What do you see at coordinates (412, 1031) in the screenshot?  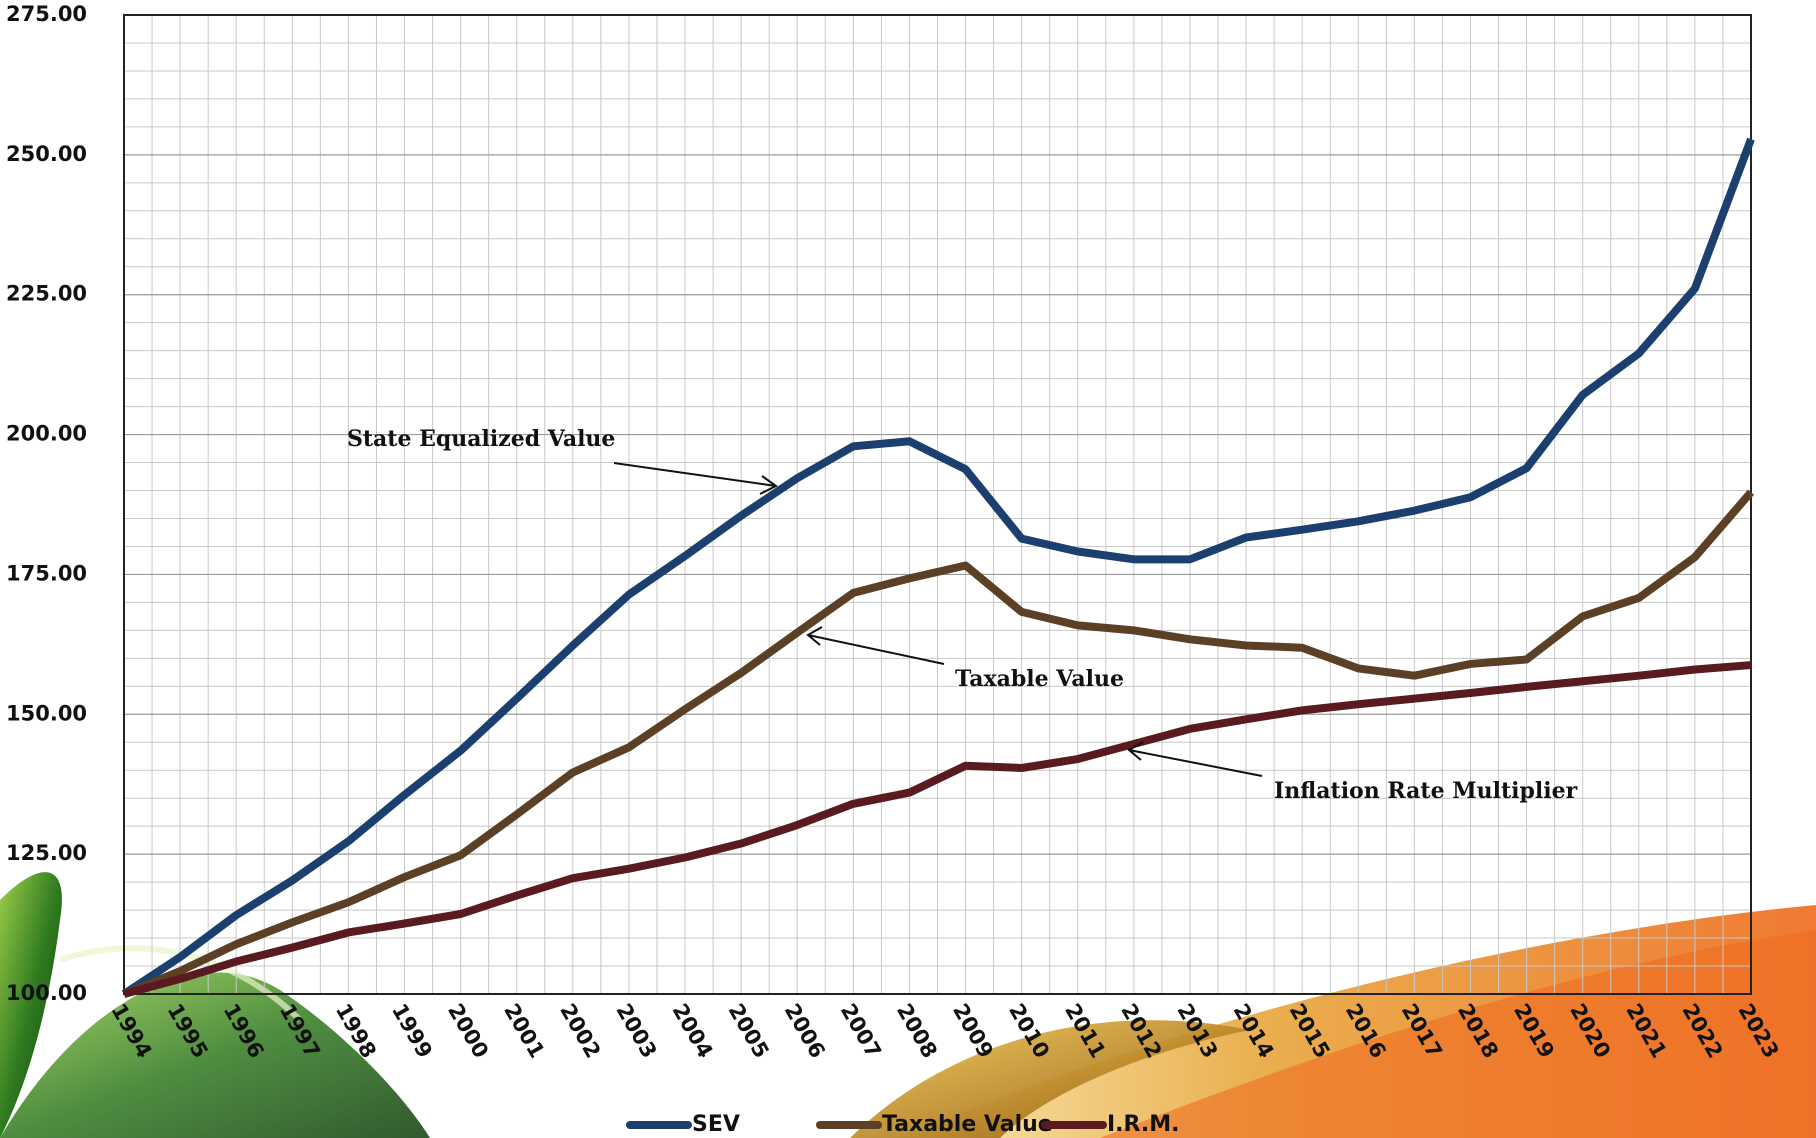 I see `x-tick-label: 1999` at bounding box center [412, 1031].